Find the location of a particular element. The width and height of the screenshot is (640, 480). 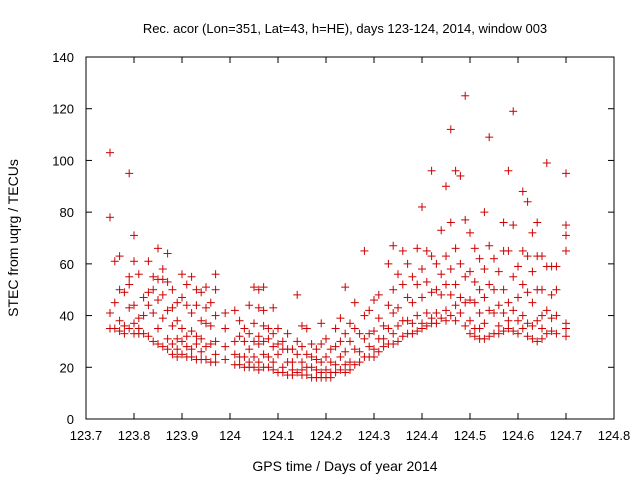

y-tick-label: 20 is located at coordinates (67, 367).